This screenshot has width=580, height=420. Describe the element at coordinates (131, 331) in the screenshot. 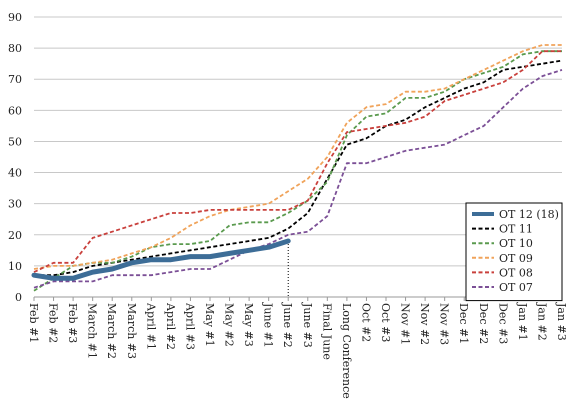

I see `x-tick-label: March #3` at that location.